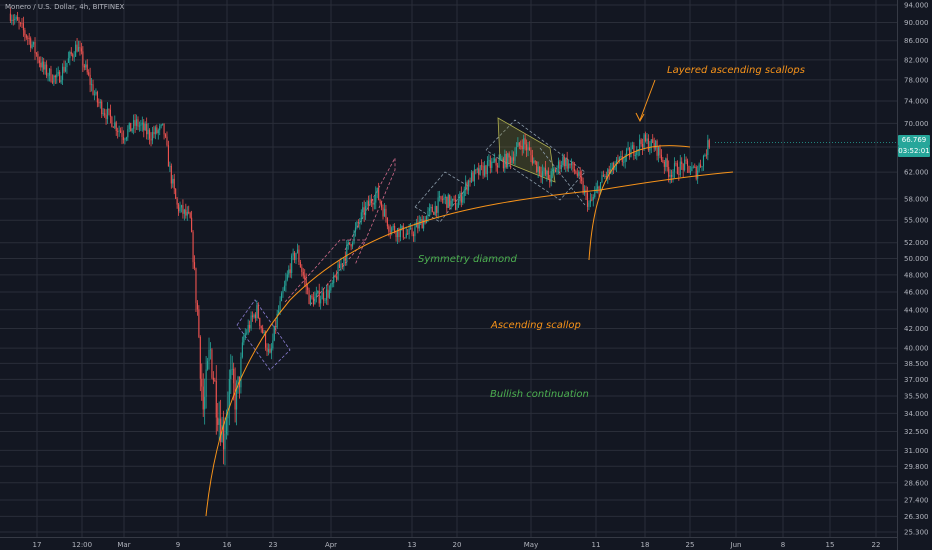 The width and height of the screenshot is (932, 550). I want to click on annotation-bullish-continuation: Bullish continuation, so click(539, 394).